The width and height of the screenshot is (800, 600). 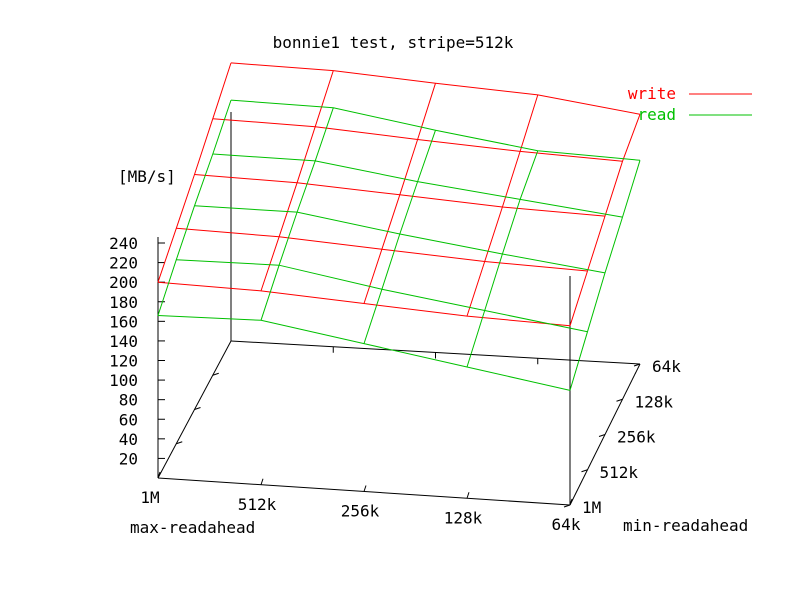 I want to click on x-tick-label-1: 512k, so click(x=257, y=504).